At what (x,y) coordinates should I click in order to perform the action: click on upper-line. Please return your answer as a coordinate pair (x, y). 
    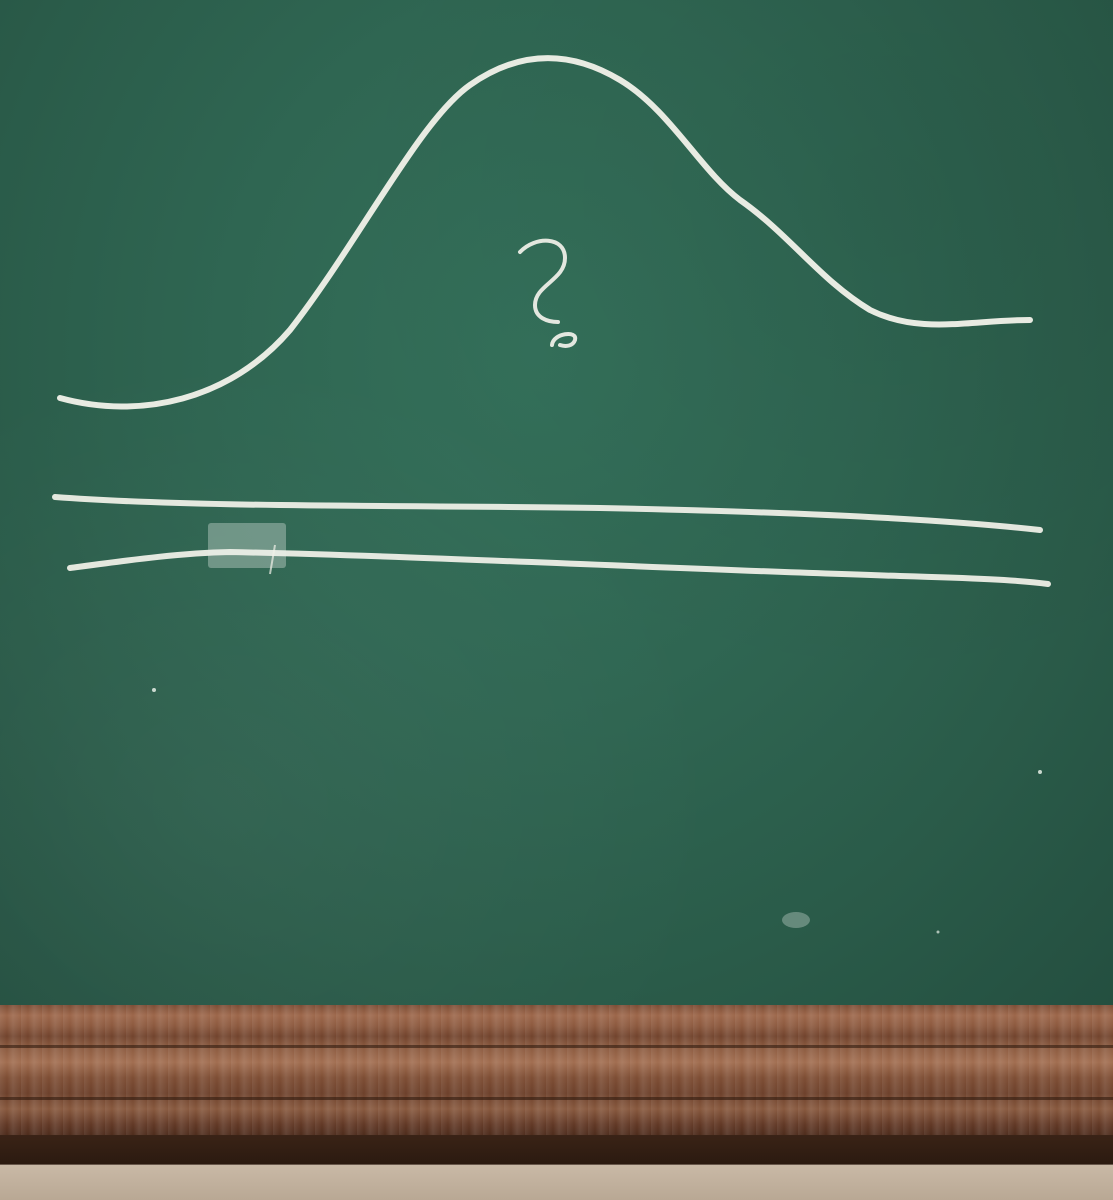
    Looking at the image, I should click on (547, 513).